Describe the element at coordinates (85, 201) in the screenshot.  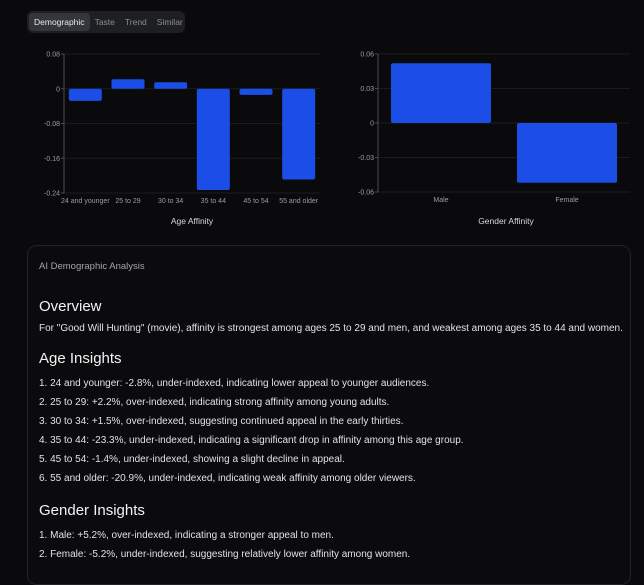
I see `x-tick-label: 24 and younger` at that location.